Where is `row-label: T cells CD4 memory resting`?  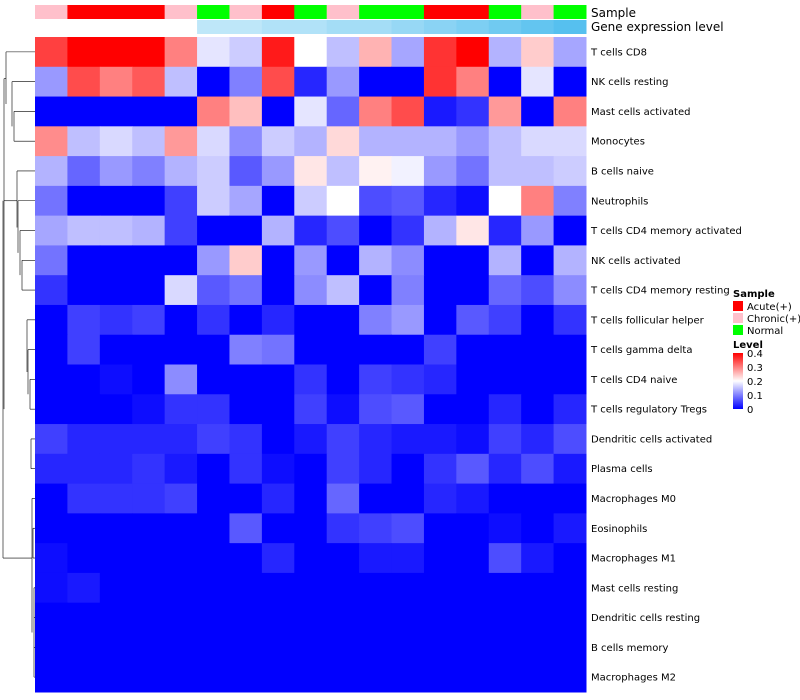 row-label: T cells CD4 memory resting is located at coordinates (660, 291).